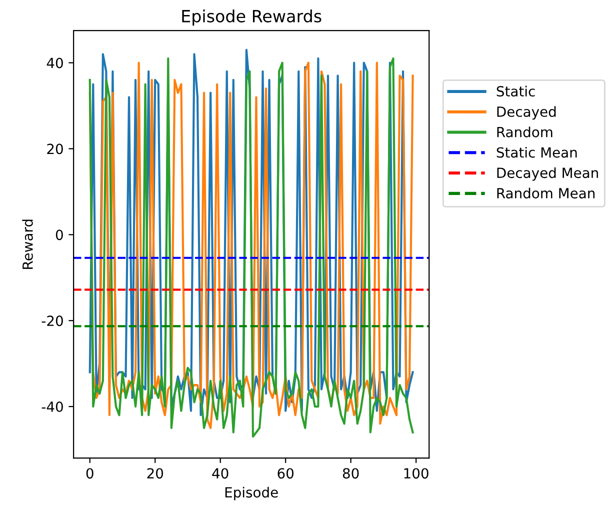 The width and height of the screenshot is (613, 509). Describe the element at coordinates (286, 473) in the screenshot. I see `x-tick-label: 60` at that location.